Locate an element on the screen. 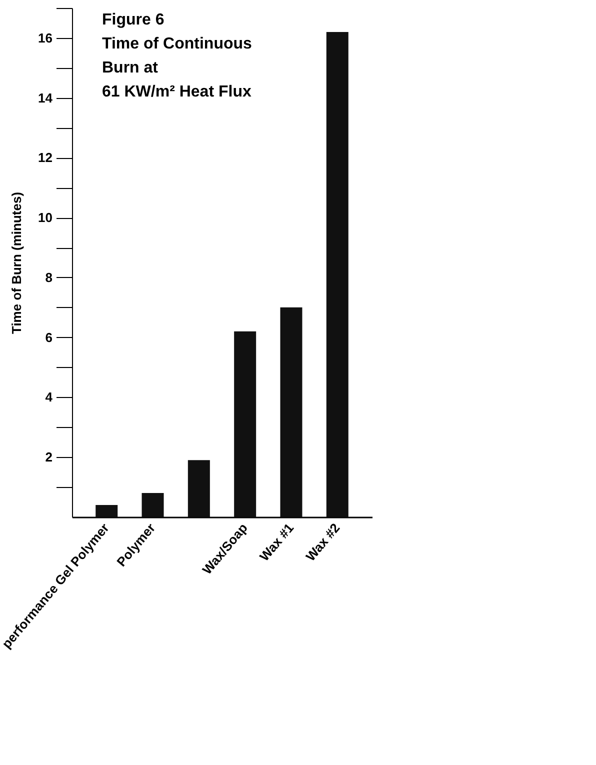 Image resolution: width=596 pixels, height=765 pixels. y-tick-label: 16 is located at coordinates (45, 38).